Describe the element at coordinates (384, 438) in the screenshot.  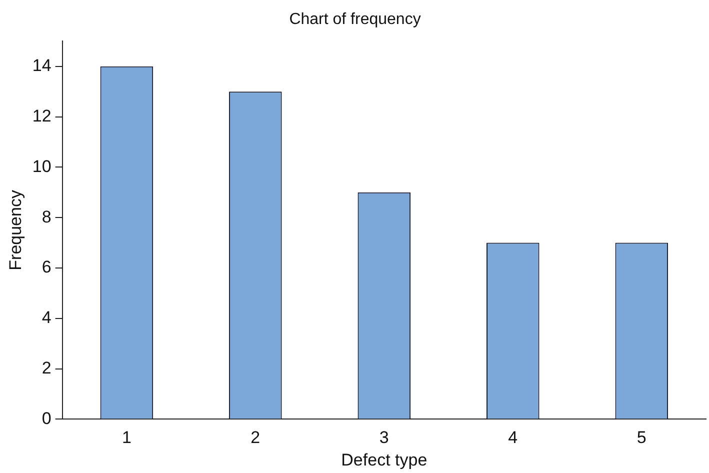
I see `x-tick-label: 3` at that location.